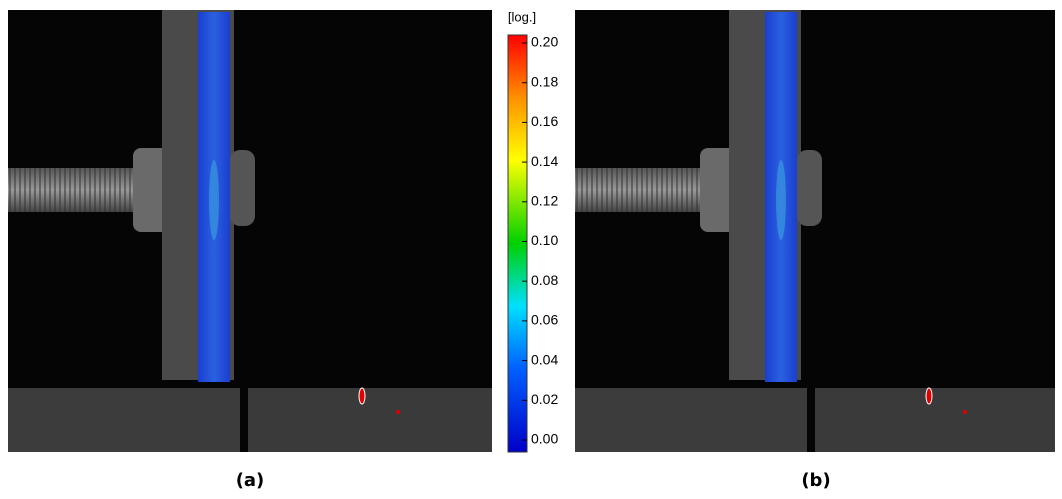  What do you see at coordinates (815, 480) in the screenshot?
I see `panel-label: (b)` at bounding box center [815, 480].